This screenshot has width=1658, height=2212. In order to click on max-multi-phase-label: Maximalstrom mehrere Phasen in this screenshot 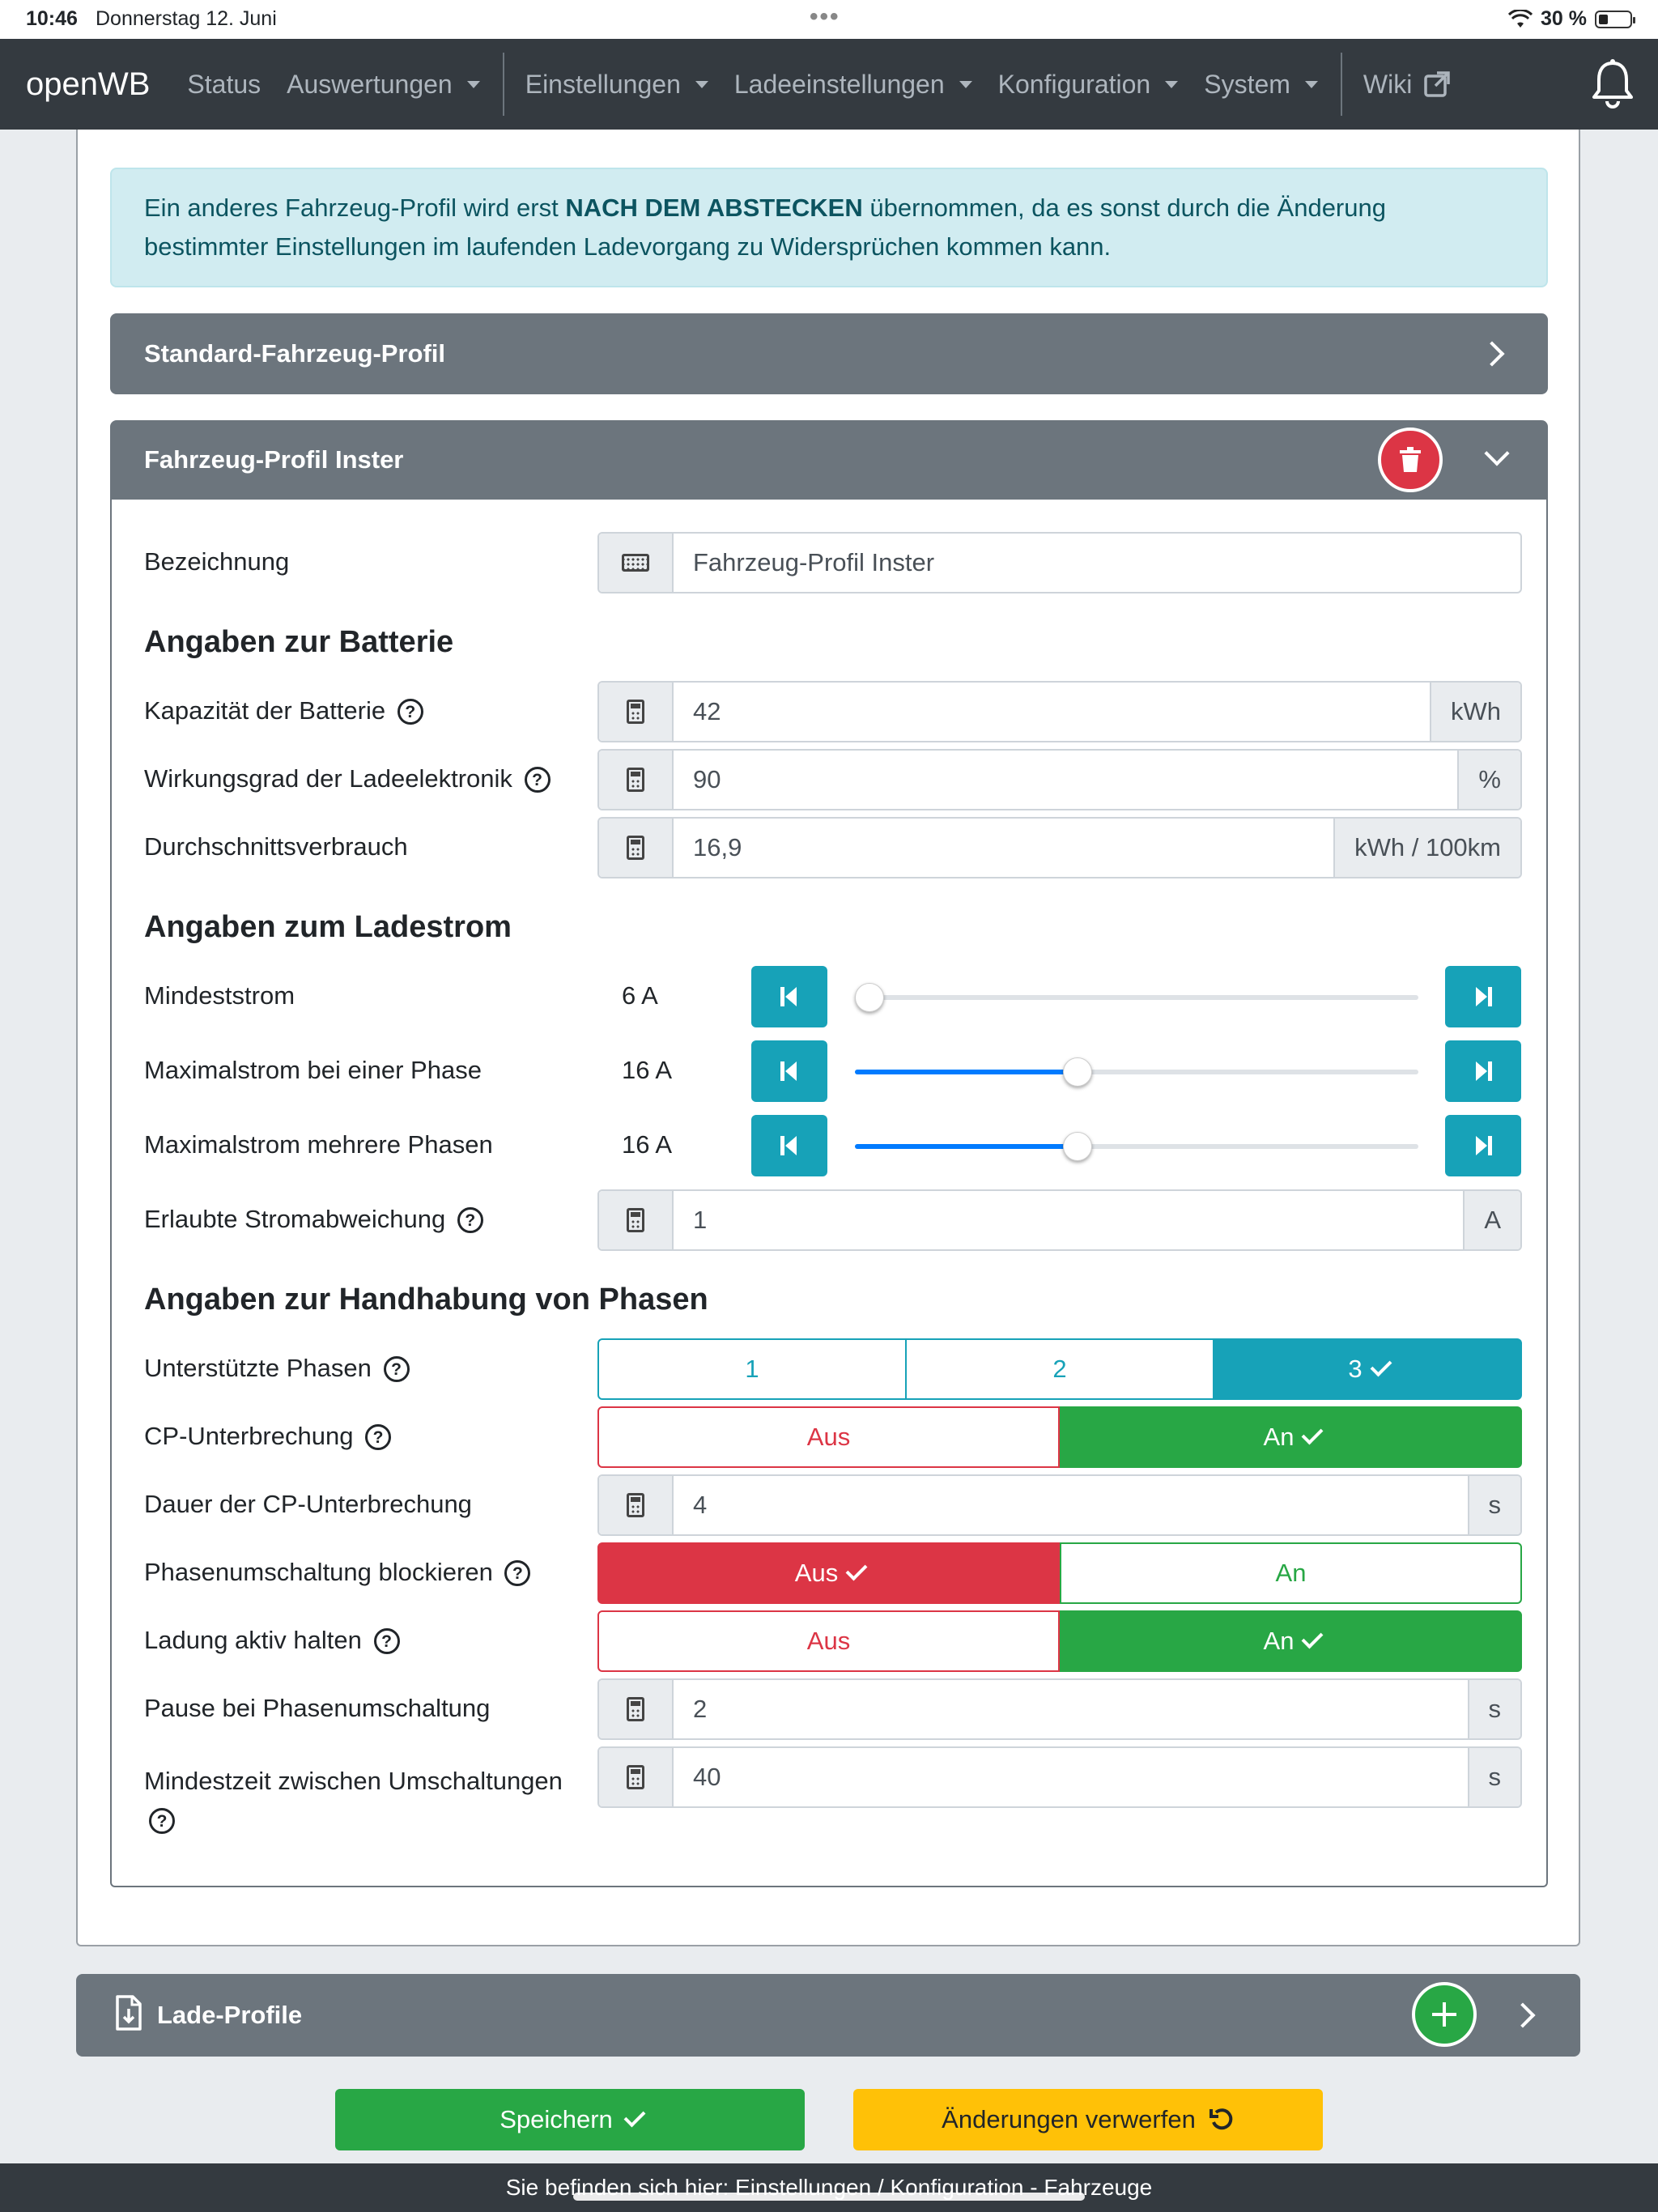, I will do `click(318, 1145)`.